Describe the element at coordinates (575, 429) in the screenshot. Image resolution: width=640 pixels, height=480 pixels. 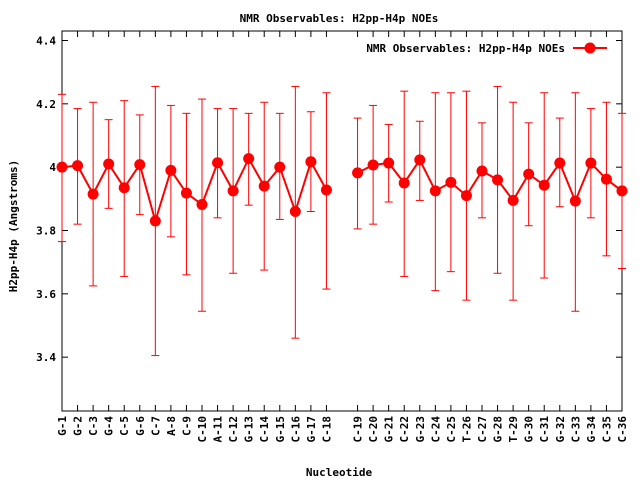
I see `x-tick-label: C-33` at that location.